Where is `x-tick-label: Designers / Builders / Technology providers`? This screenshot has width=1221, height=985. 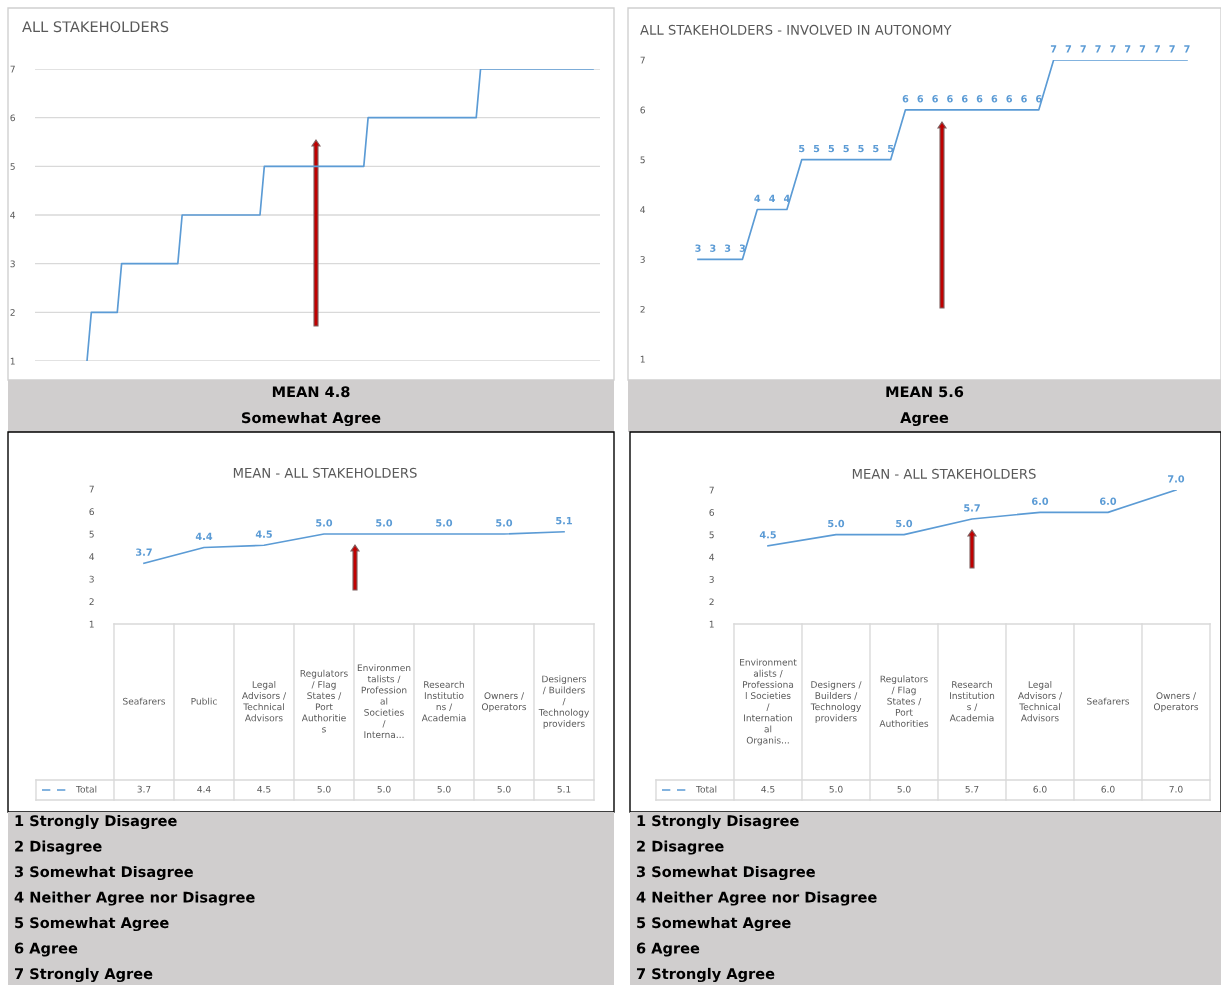 x-tick-label: Designers / Builders / Technology providers is located at coordinates (836, 702).